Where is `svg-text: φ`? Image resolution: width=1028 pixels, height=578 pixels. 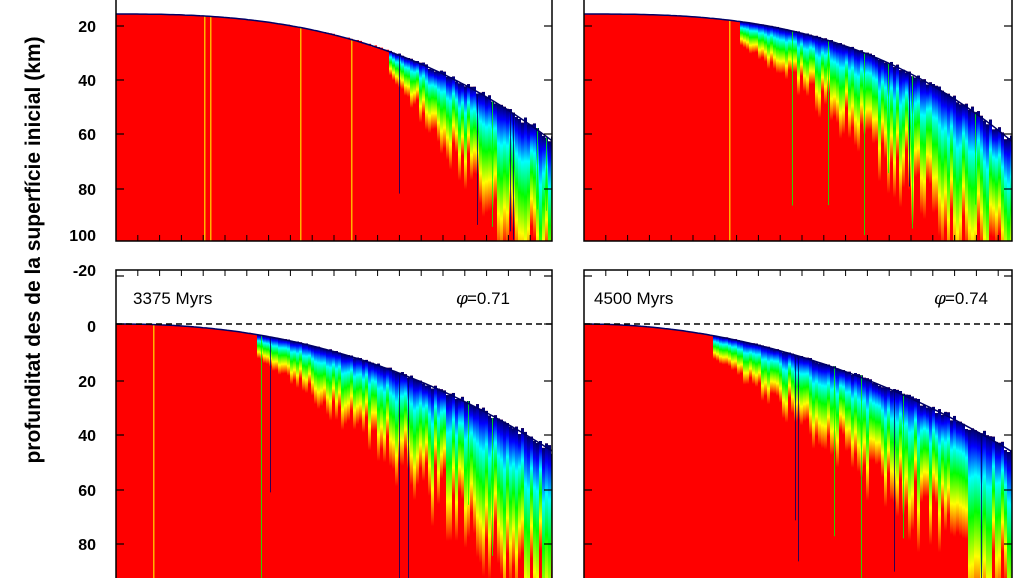
svg-text: φ is located at coordinates (940, 299).